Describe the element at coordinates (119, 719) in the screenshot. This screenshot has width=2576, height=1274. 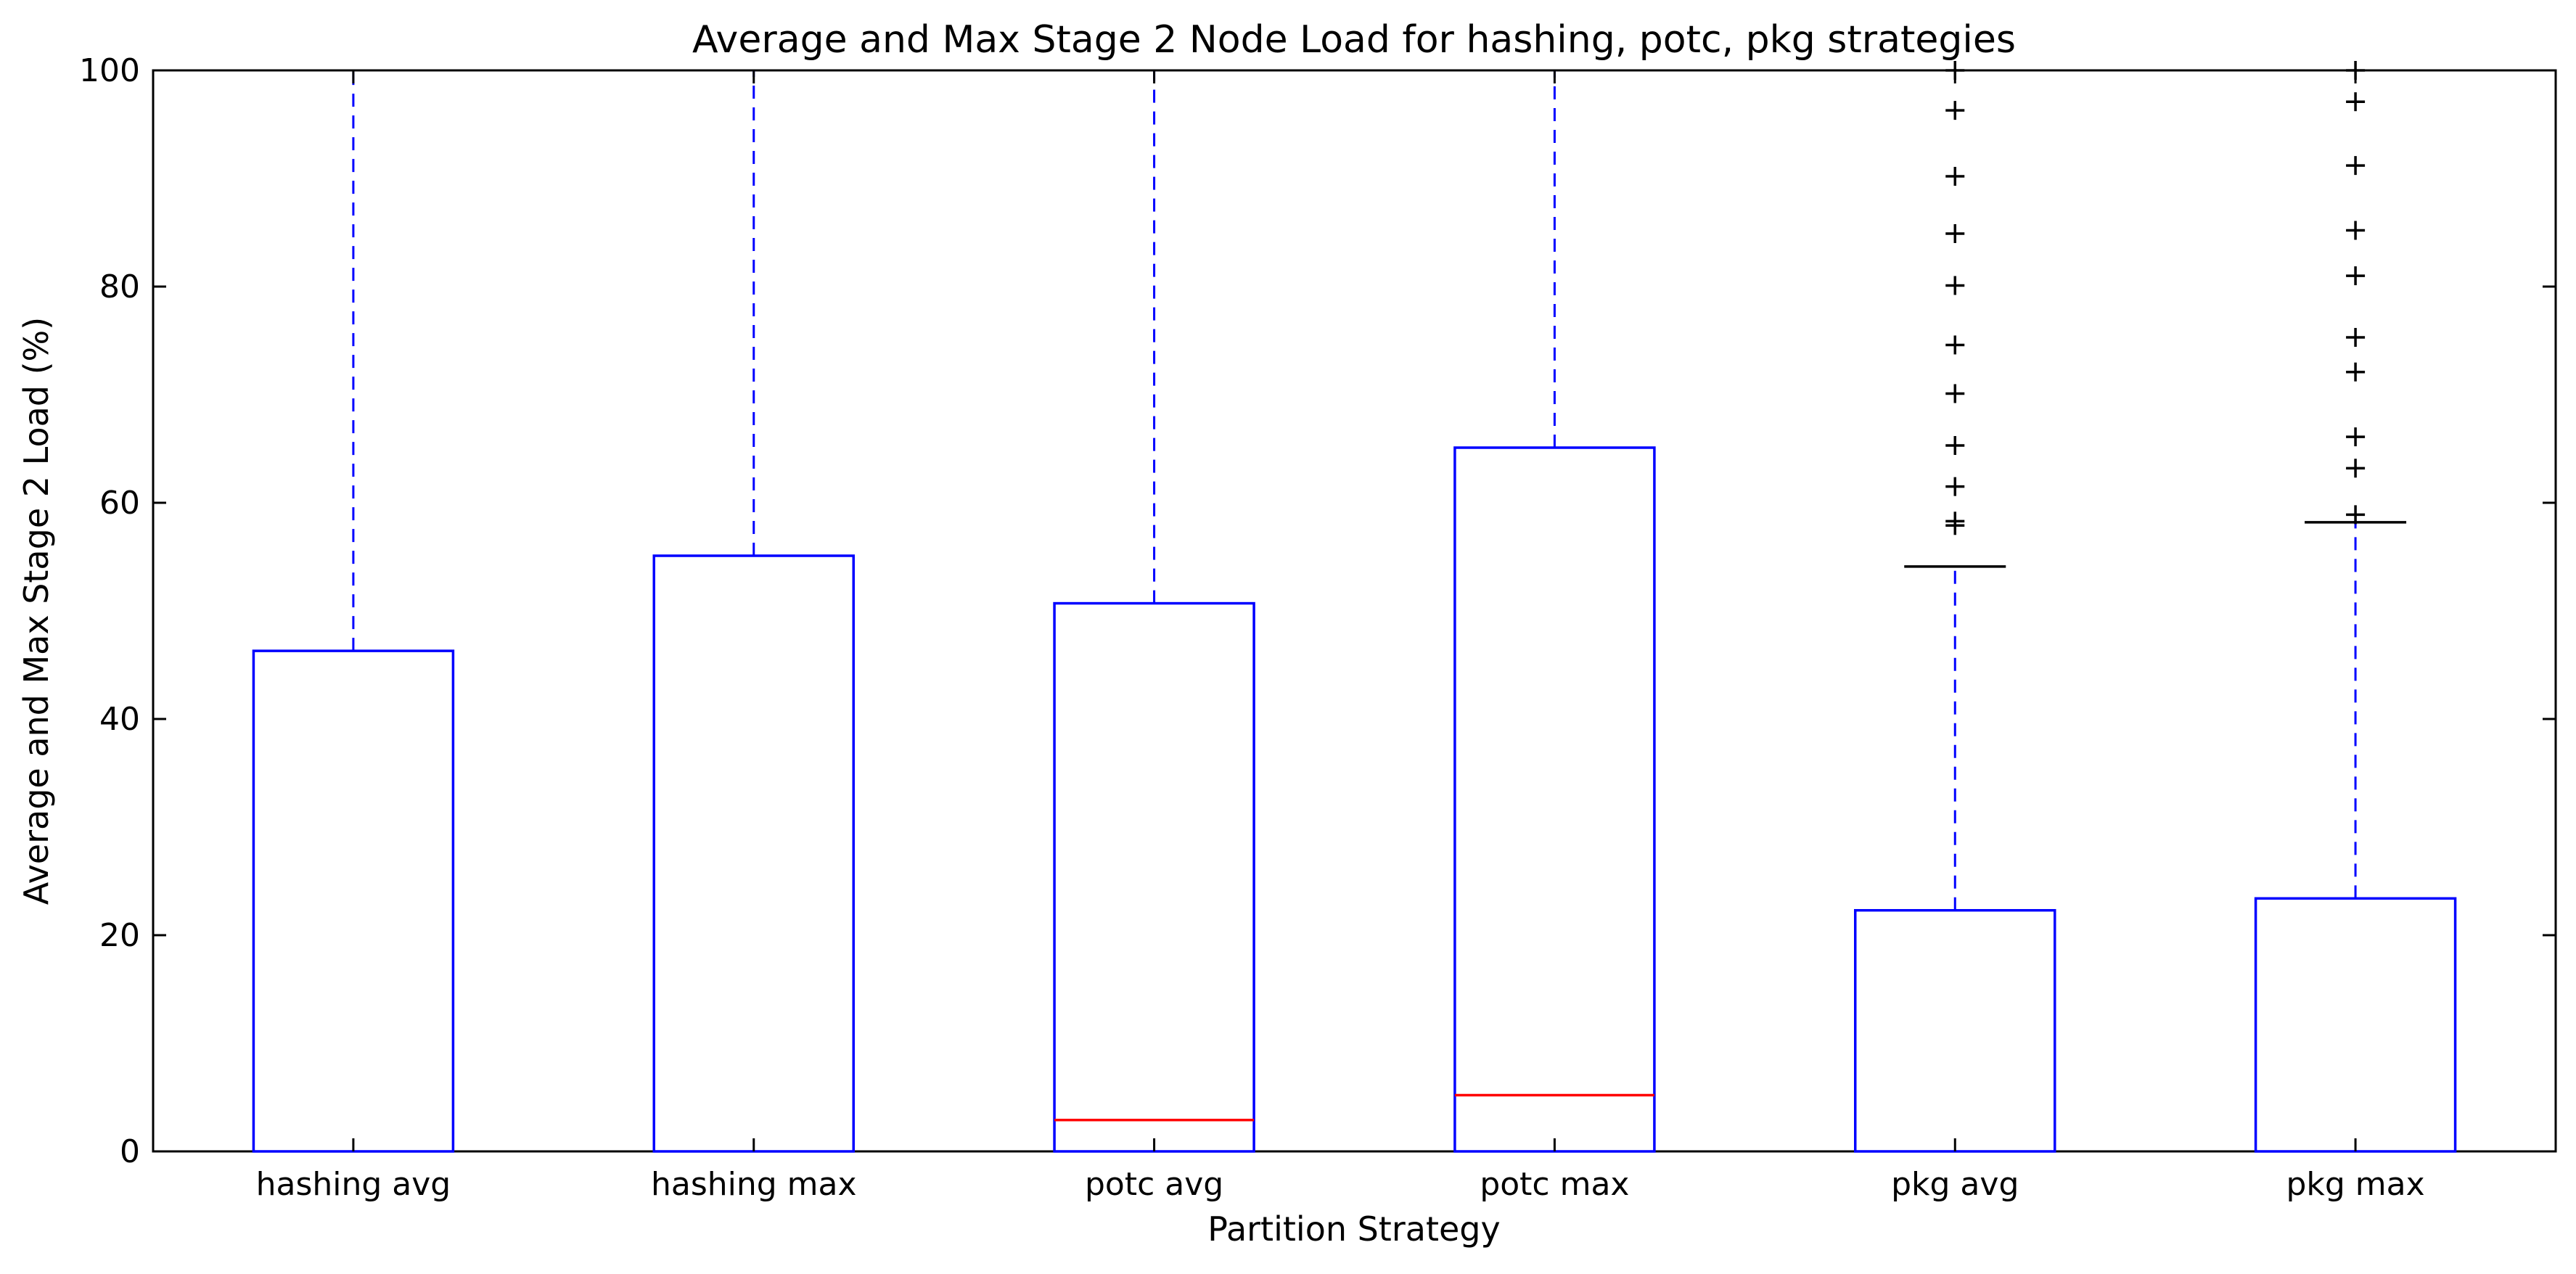
I see `y-tick-label: 40` at that location.